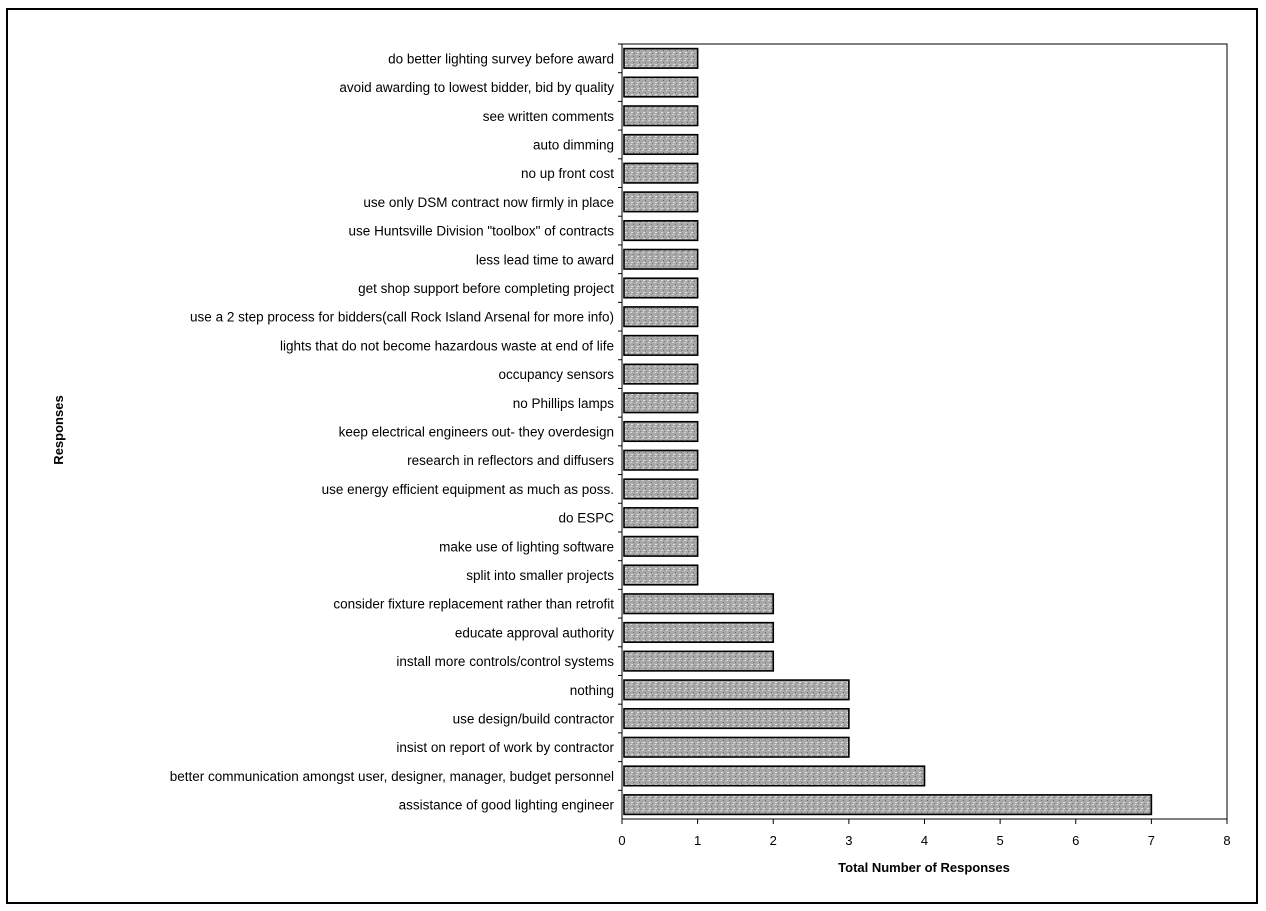 The width and height of the screenshot is (1266, 911). What do you see at coordinates (924, 867) in the screenshot?
I see `x-axis-title: Total Number of Responses` at bounding box center [924, 867].